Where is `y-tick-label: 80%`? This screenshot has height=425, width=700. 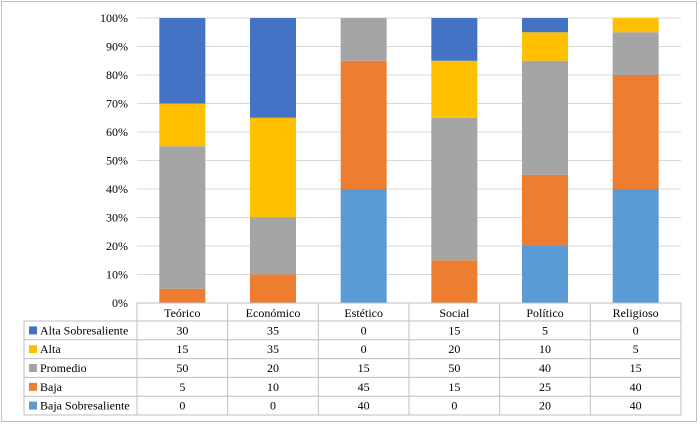 y-tick-label: 80% is located at coordinates (117, 75).